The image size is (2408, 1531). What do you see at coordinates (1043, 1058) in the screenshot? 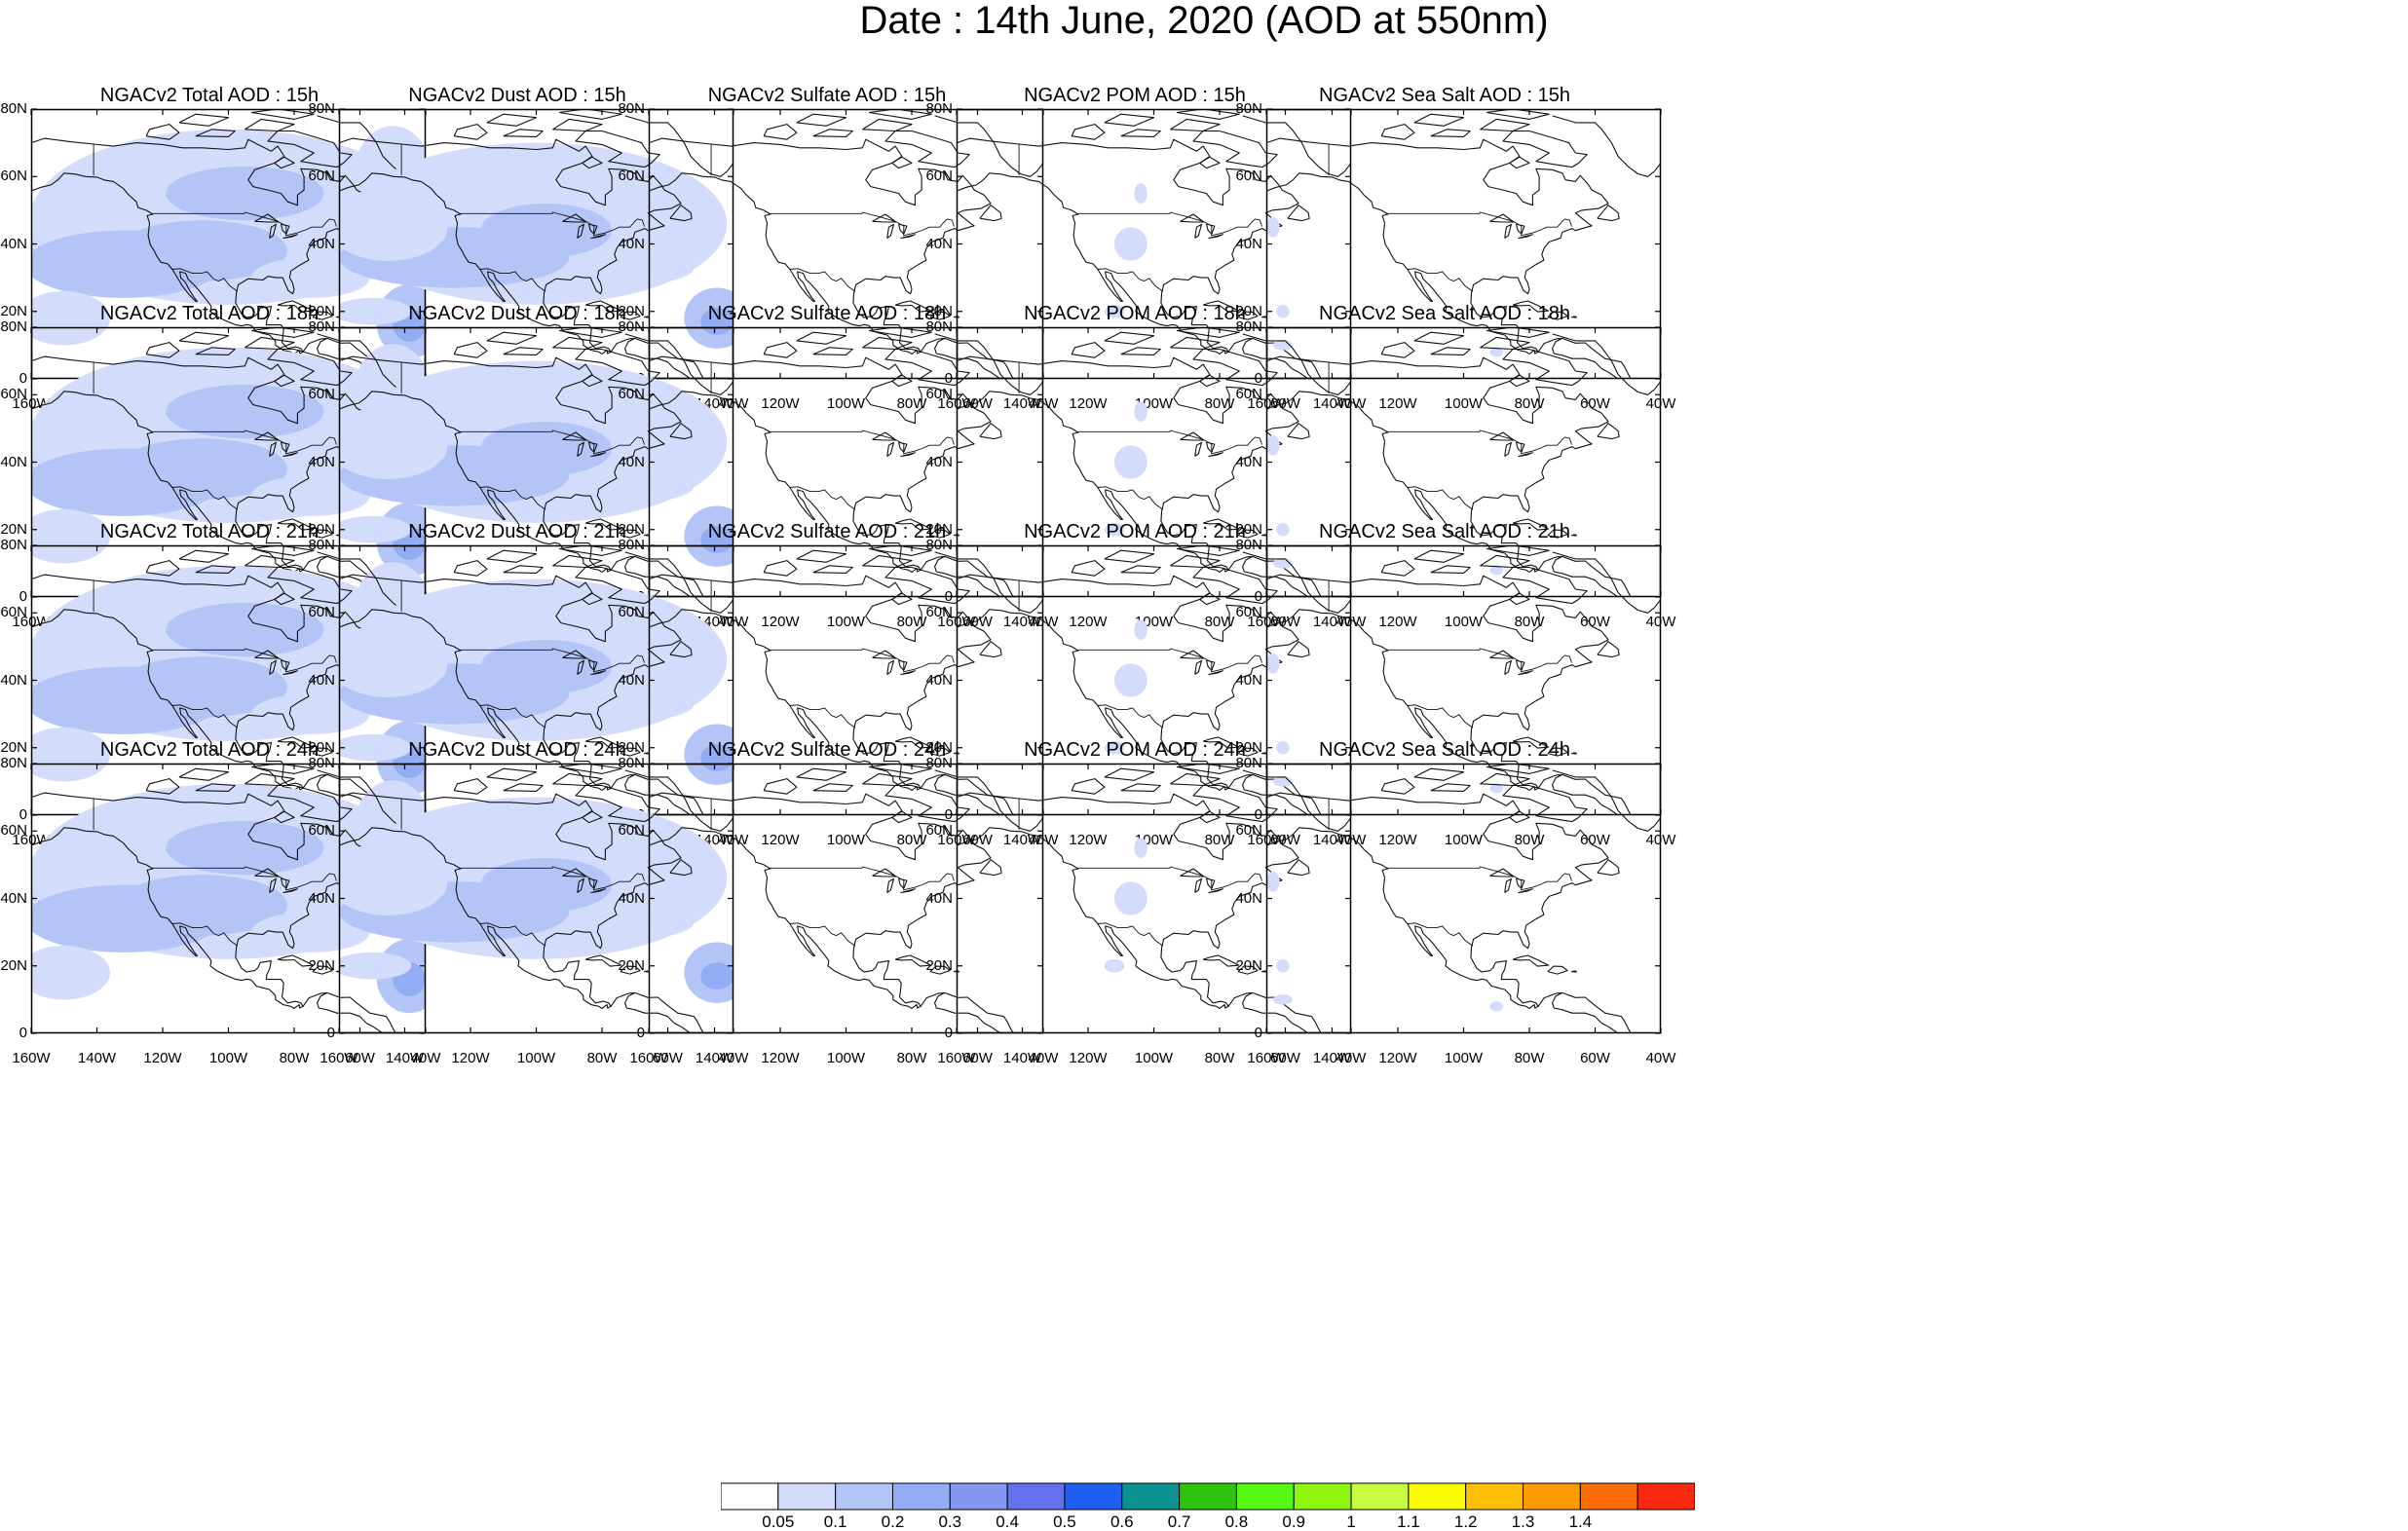
I see `lon-tick-label: 40W` at bounding box center [1043, 1058].